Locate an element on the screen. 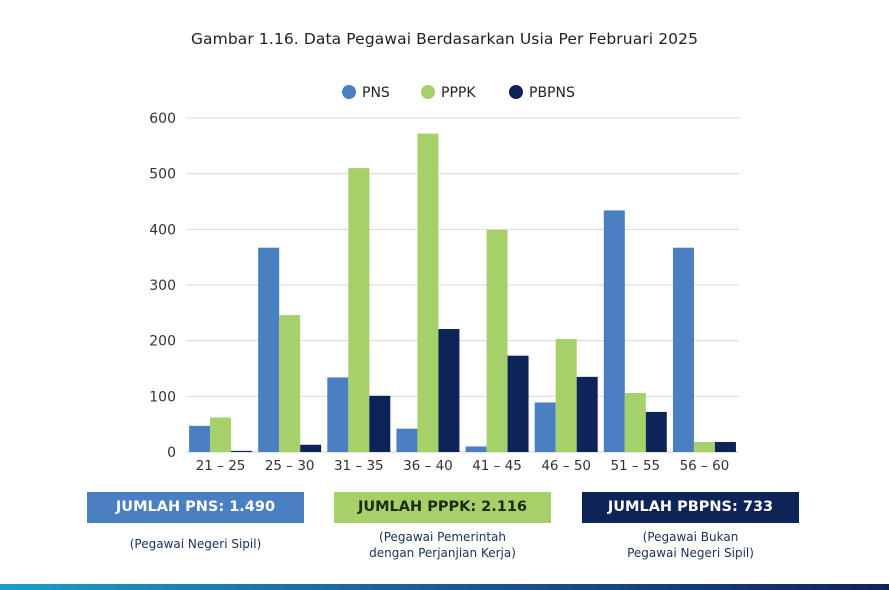  y-tick-label: 100 is located at coordinates (162, 397).